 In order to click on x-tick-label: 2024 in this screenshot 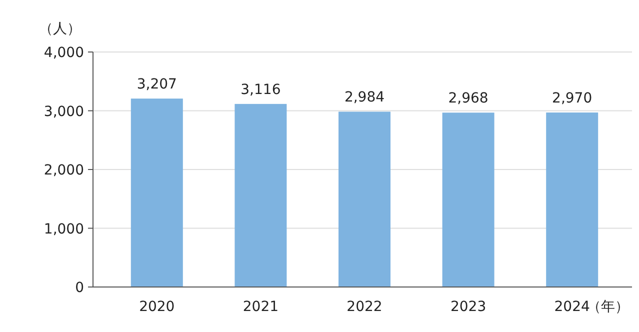, I will do `click(572, 307)`.